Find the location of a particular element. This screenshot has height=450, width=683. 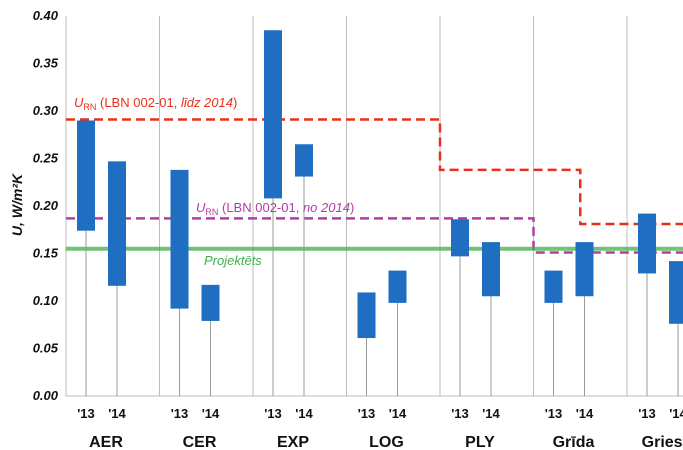

y-tick-label: 0.20 is located at coordinates (46, 205).